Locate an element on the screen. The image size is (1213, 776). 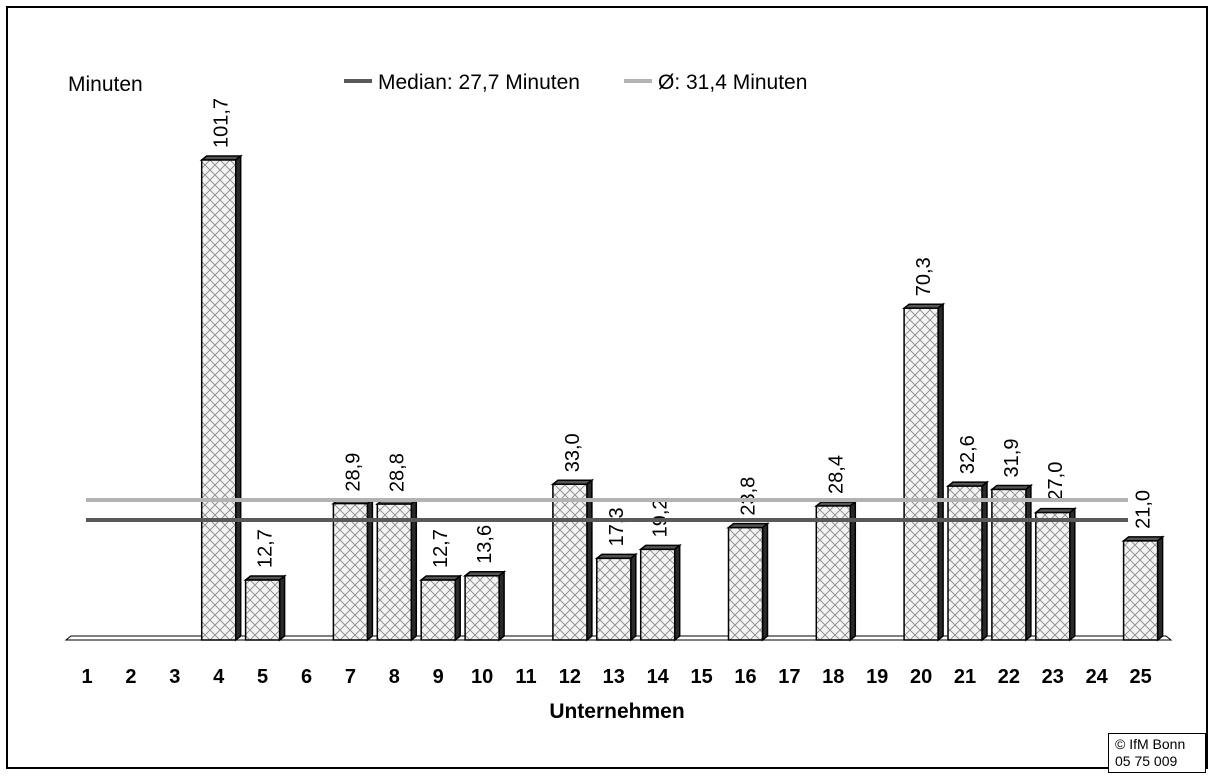
copyright-line-1: © IfM Bonn is located at coordinates (1150, 744).